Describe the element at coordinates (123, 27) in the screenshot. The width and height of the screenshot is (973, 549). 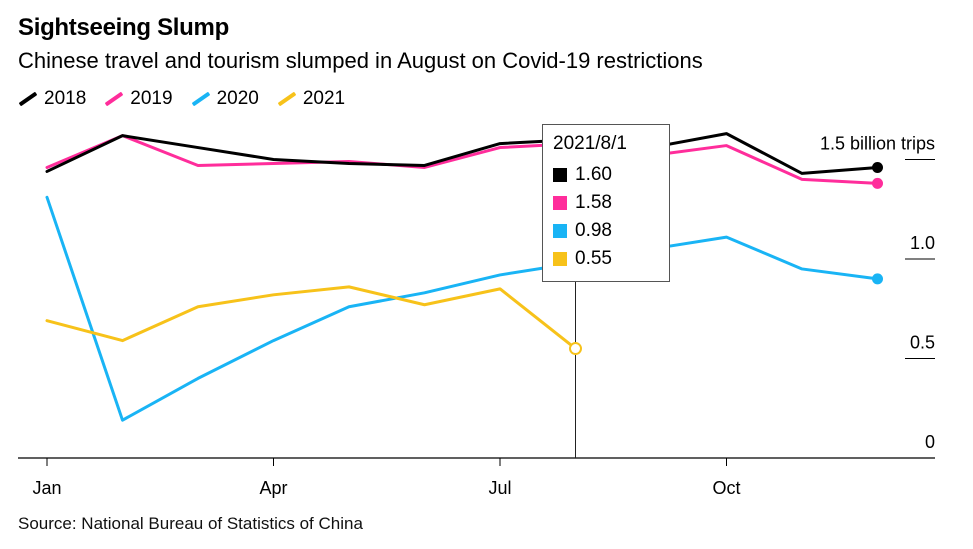
I see `chart-title: Sightseeing Slump` at that location.